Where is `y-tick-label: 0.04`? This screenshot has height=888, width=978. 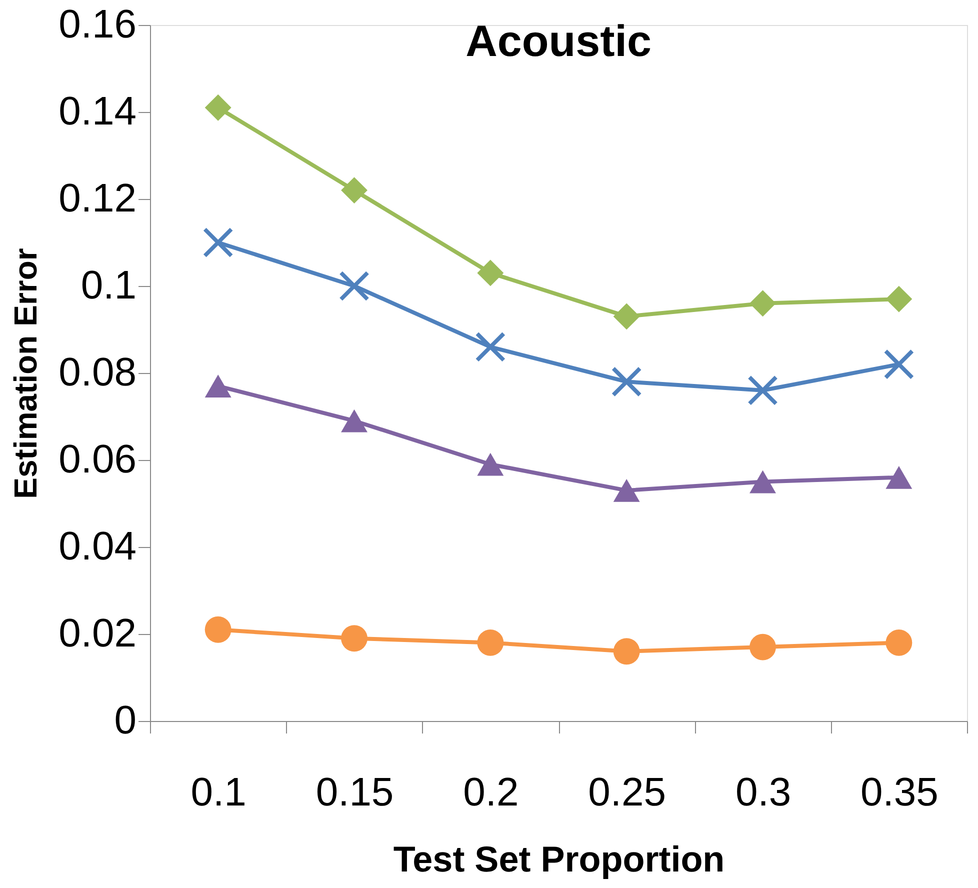 y-tick-label: 0.04 is located at coordinates (97, 546).